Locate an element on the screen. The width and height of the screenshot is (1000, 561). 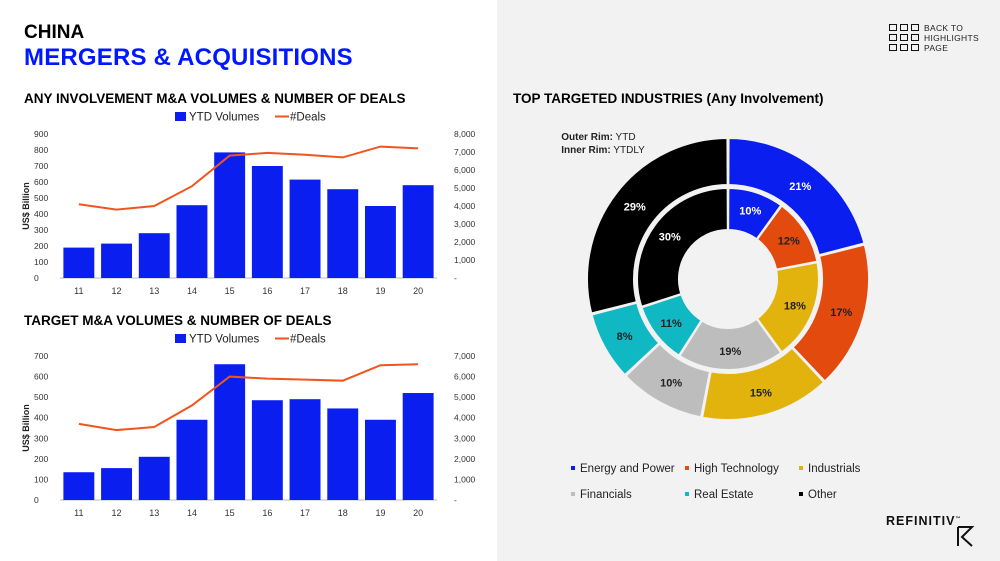
outer-label-financials: 10% is located at coordinates (671, 383).